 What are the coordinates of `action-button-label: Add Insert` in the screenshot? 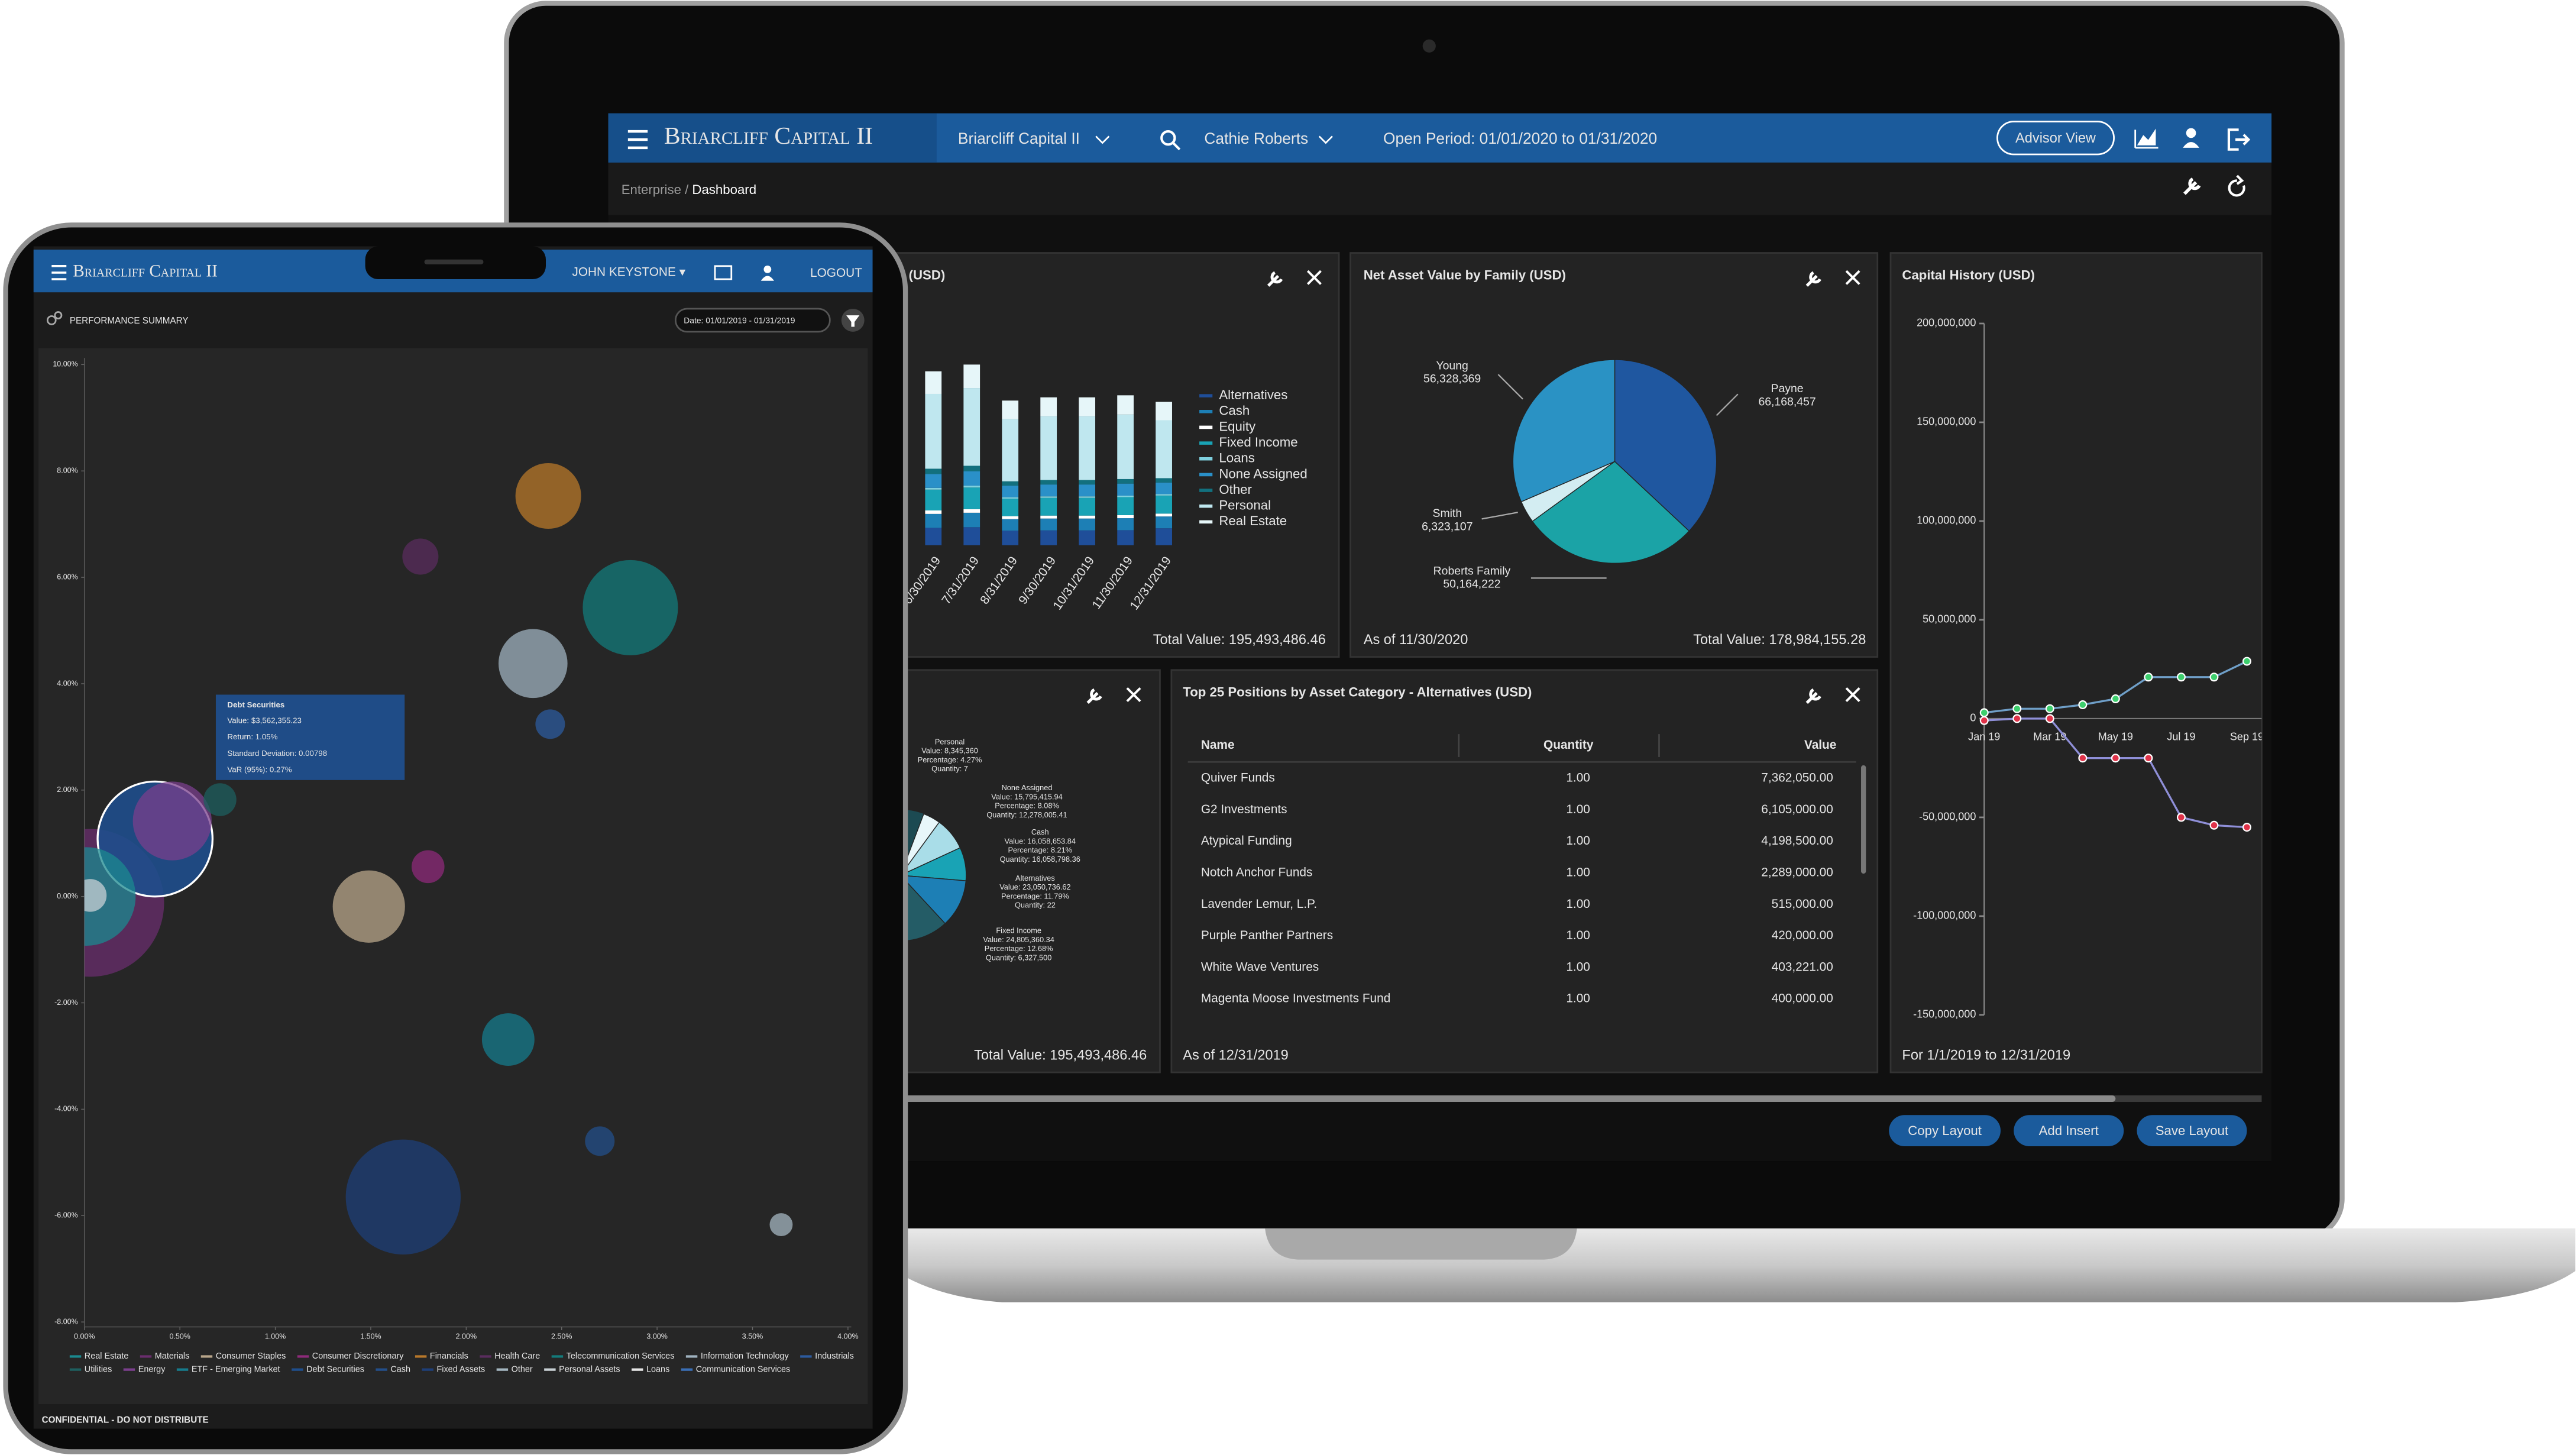 It's located at (2069, 1130).